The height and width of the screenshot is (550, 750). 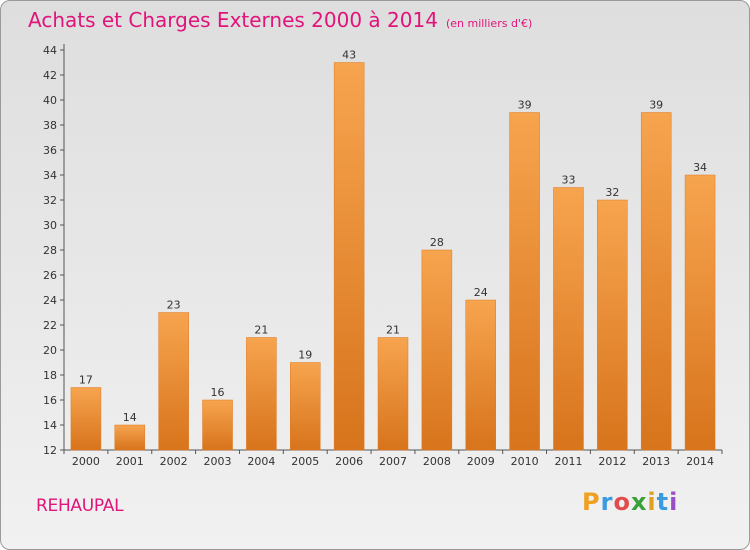 What do you see at coordinates (700, 461) in the screenshot?
I see `x-tick-label: 2014` at bounding box center [700, 461].